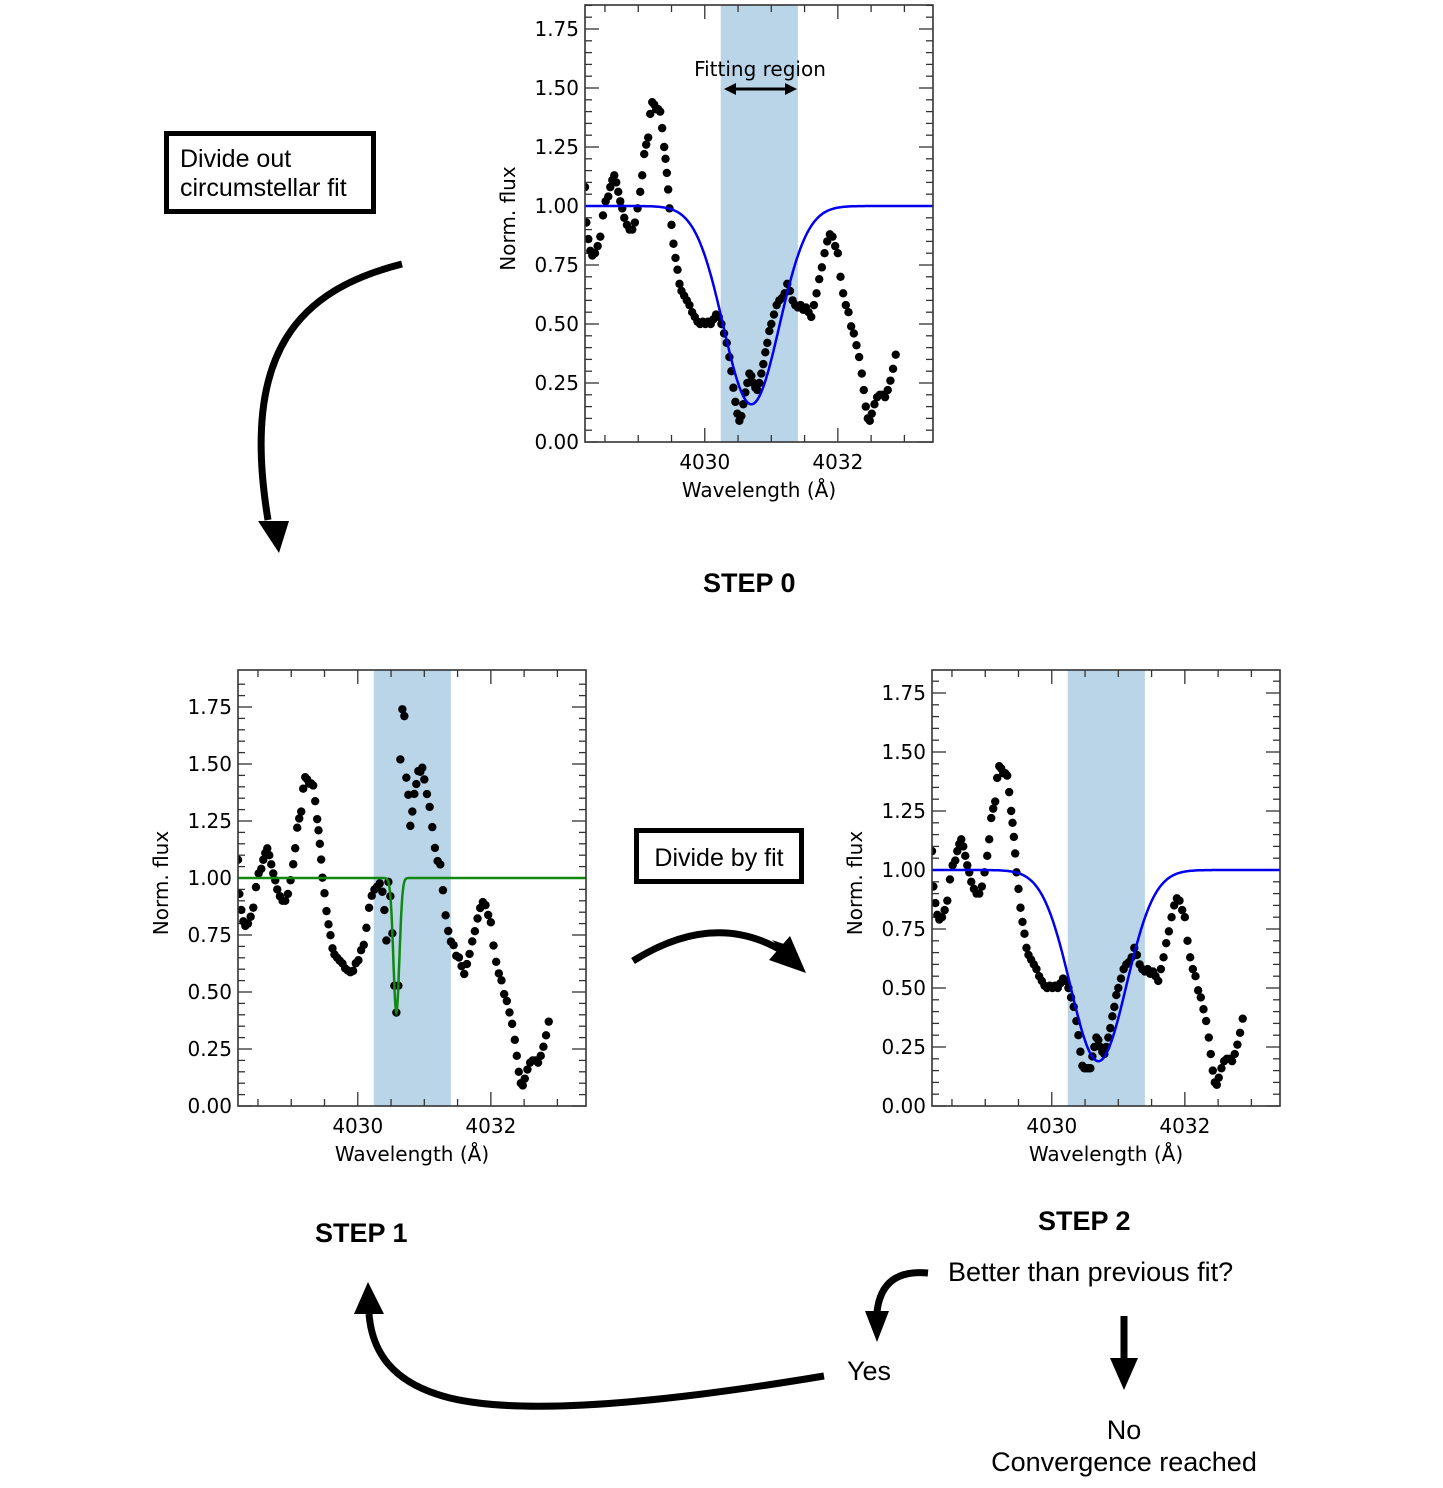 This screenshot has width=1443, height=1488. I want to click on y-tick-label: 1.00, so click(903, 870).